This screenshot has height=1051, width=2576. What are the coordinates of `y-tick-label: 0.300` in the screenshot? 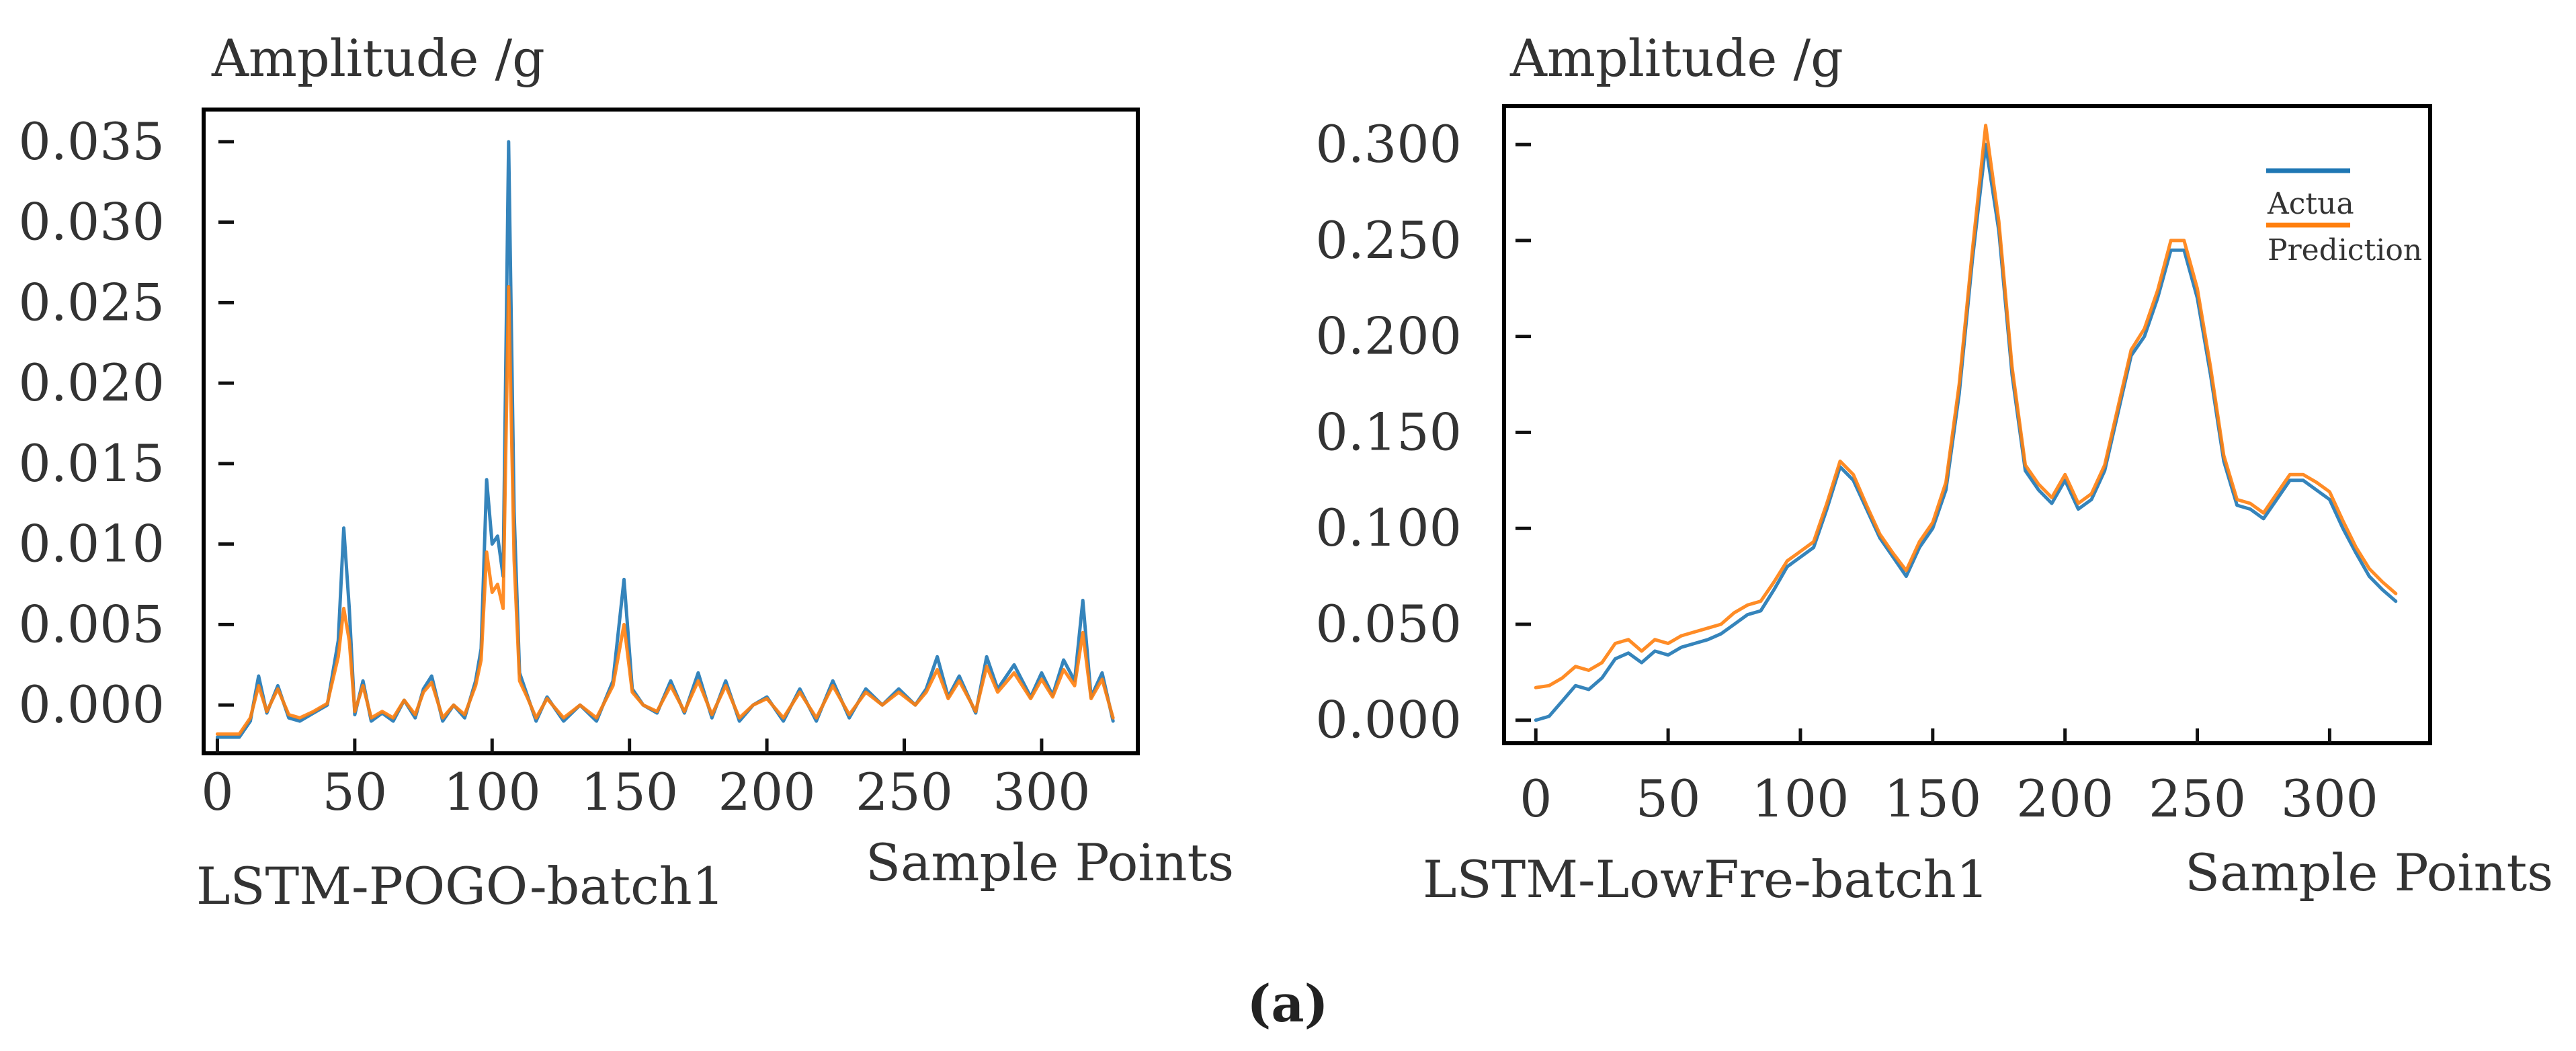 It's located at (1389, 144).